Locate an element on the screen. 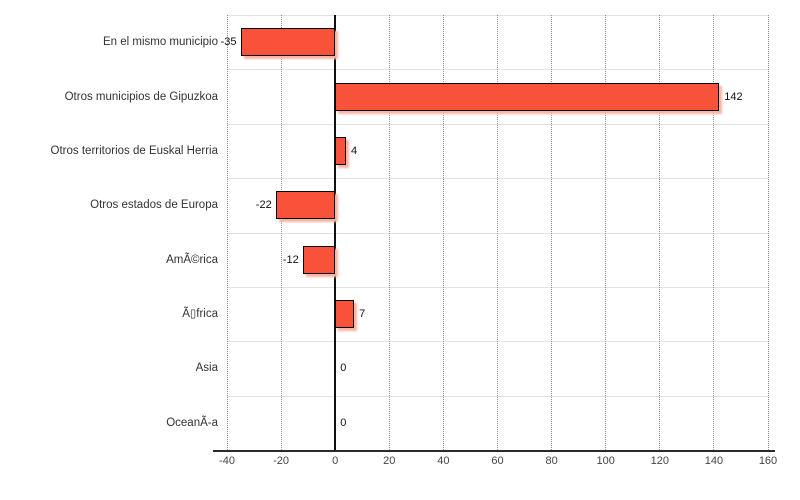 This screenshot has width=800, height=500. zero-axis-line is located at coordinates (335, 232).